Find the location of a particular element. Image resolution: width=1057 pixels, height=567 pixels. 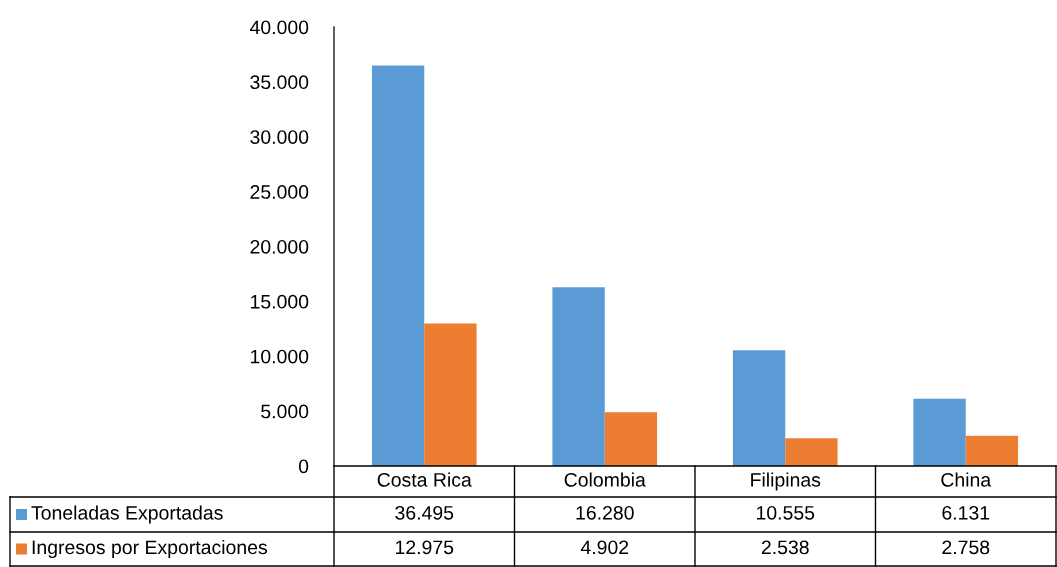

data-label: 4.902 is located at coordinates (604, 547).